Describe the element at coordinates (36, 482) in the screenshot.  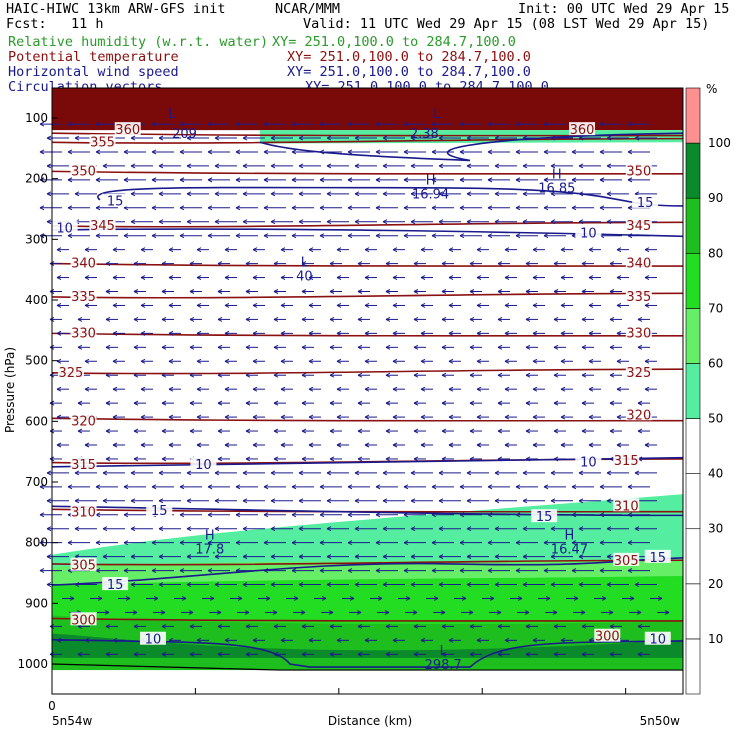
I see `y-tick-label: 700` at that location.